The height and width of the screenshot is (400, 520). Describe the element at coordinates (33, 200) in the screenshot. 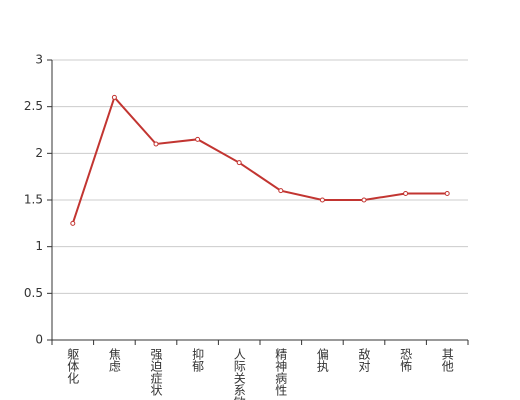

I see `y-tick-label: 1.5` at that location.